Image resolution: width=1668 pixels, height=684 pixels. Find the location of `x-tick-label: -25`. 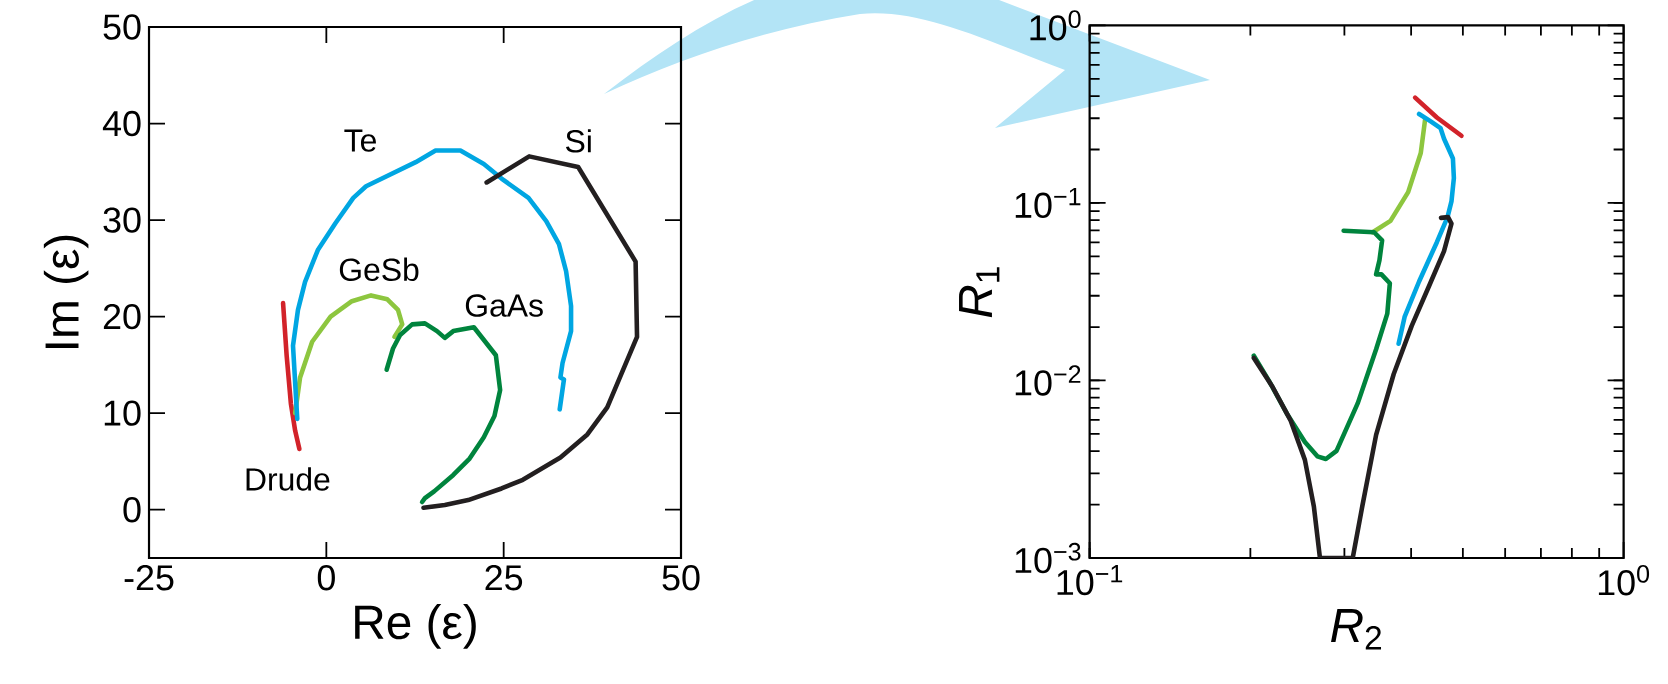

x-tick-label: -25 is located at coordinates (149, 578).